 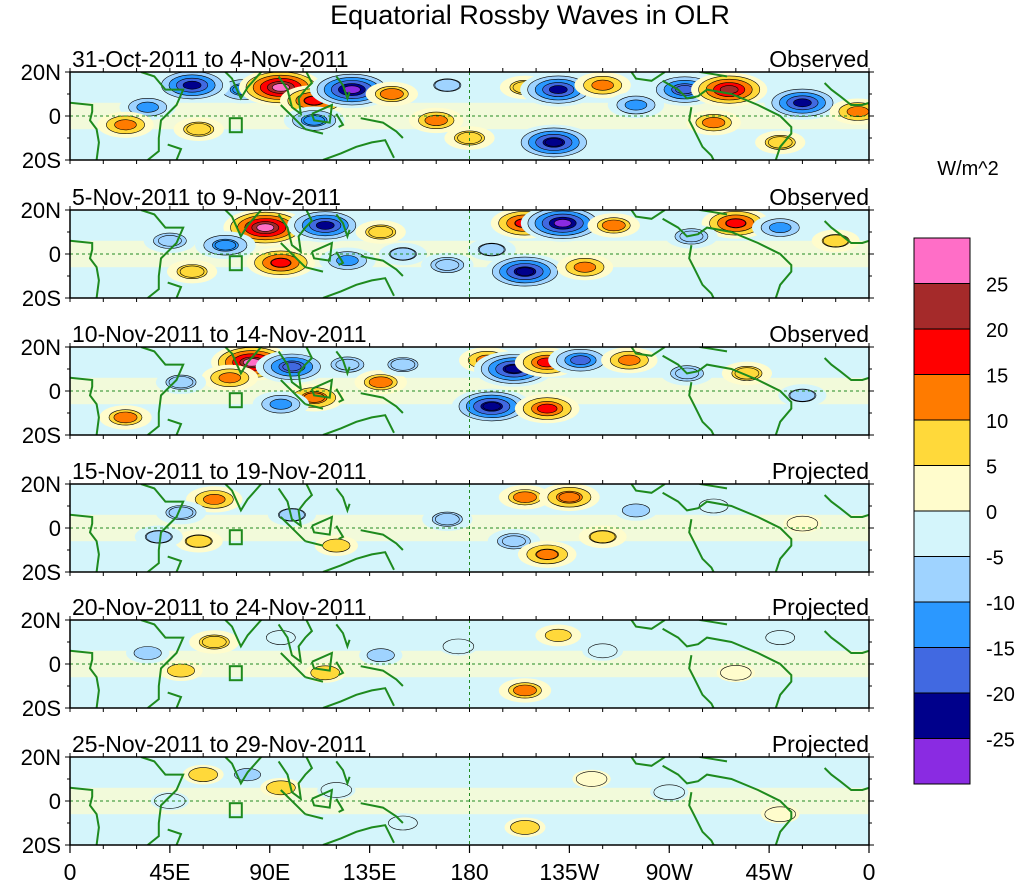 What do you see at coordinates (70, 872) in the screenshot?
I see `lon-tick-label: 0` at bounding box center [70, 872].